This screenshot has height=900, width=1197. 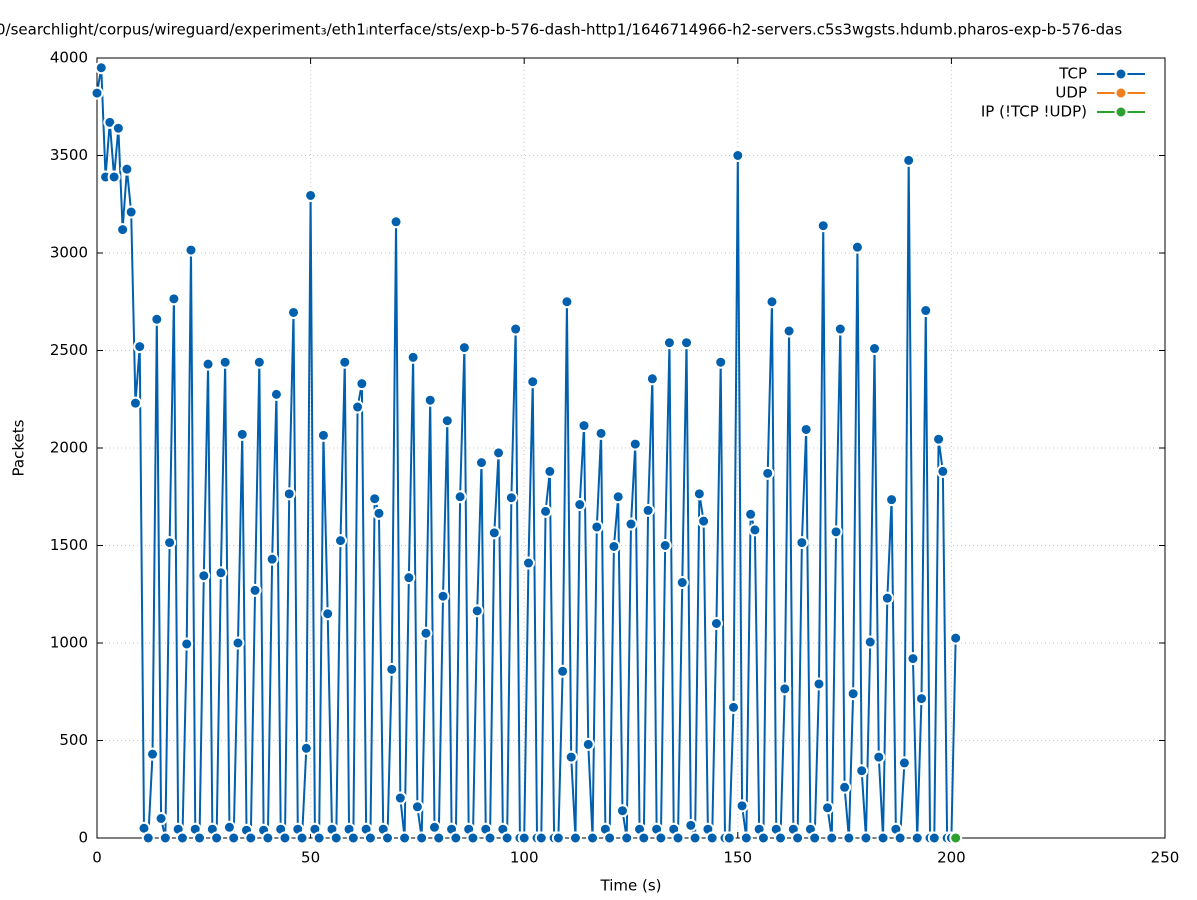 I want to click on y-tick-label: 2500, so click(x=69, y=350).